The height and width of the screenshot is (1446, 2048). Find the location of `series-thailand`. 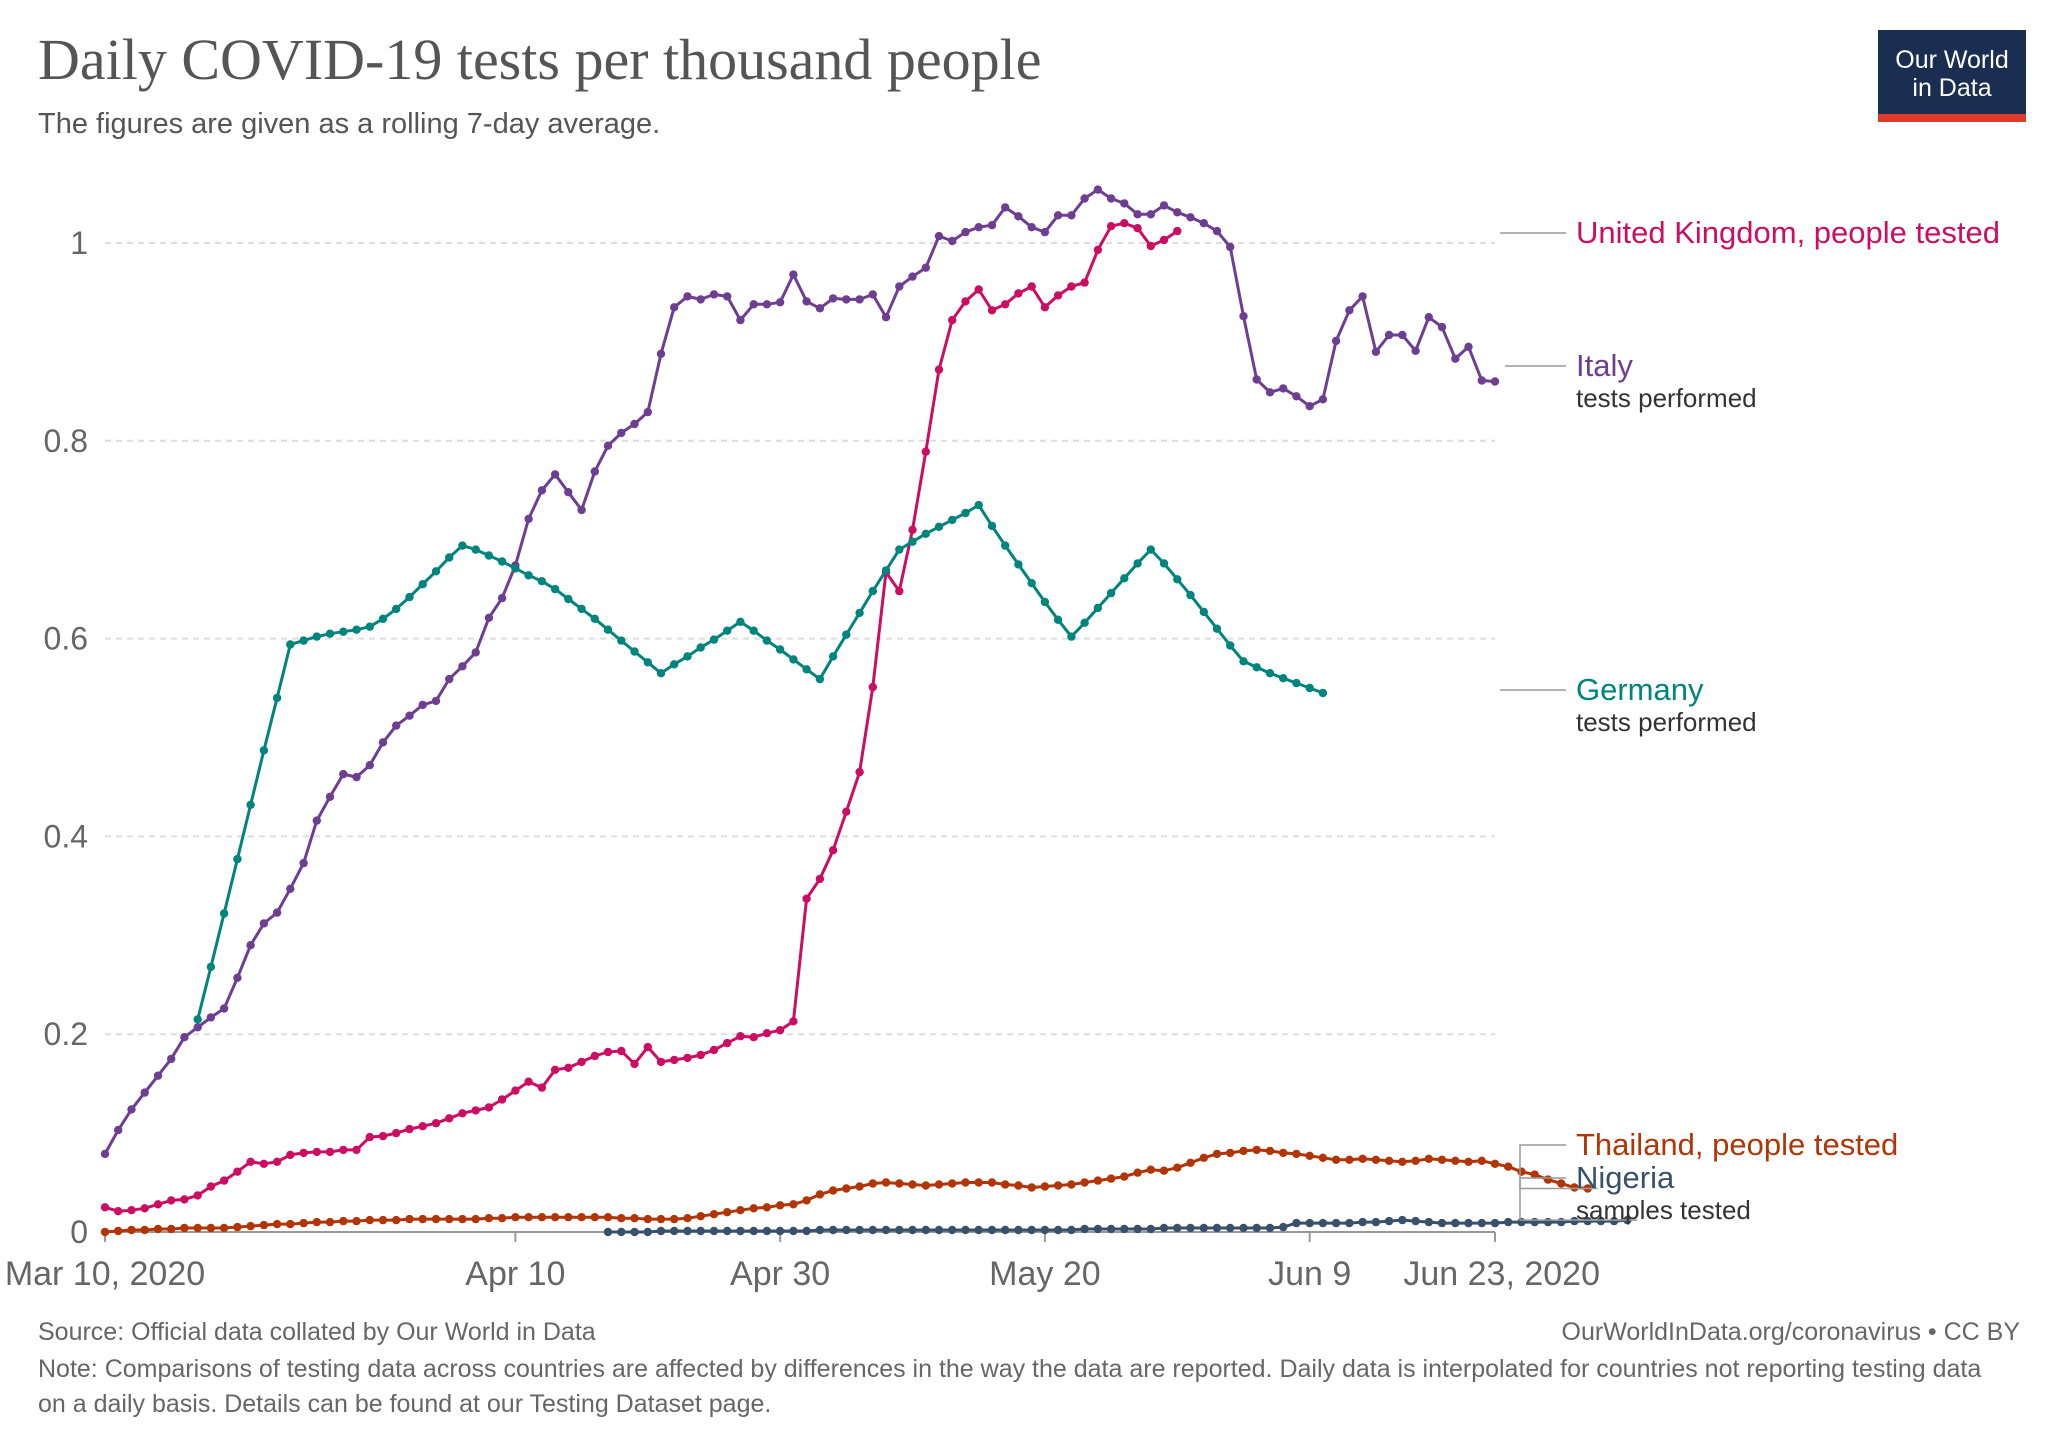

series-thailand is located at coordinates (846, 1191).